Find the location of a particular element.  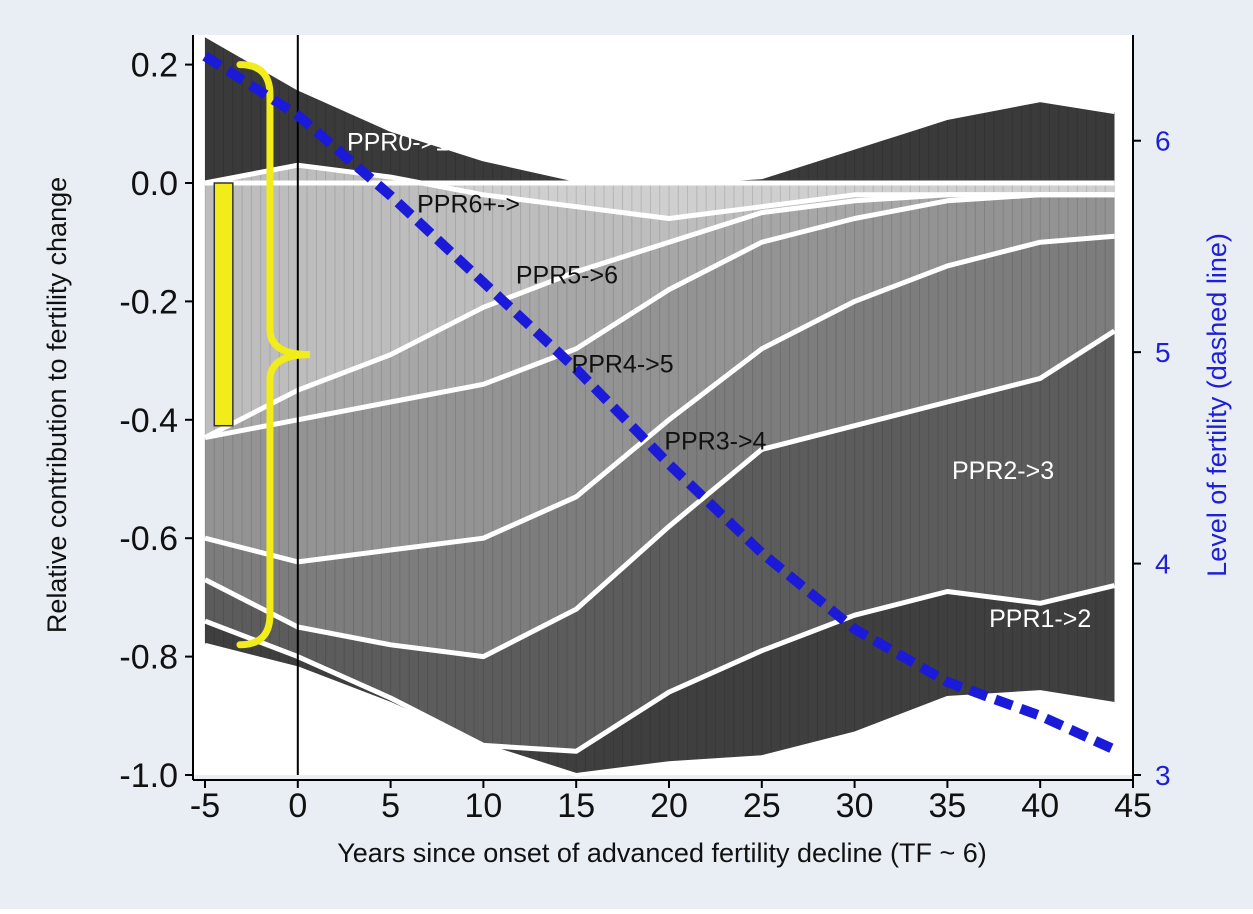

x-tick-label: 25 is located at coordinates (762, 806).